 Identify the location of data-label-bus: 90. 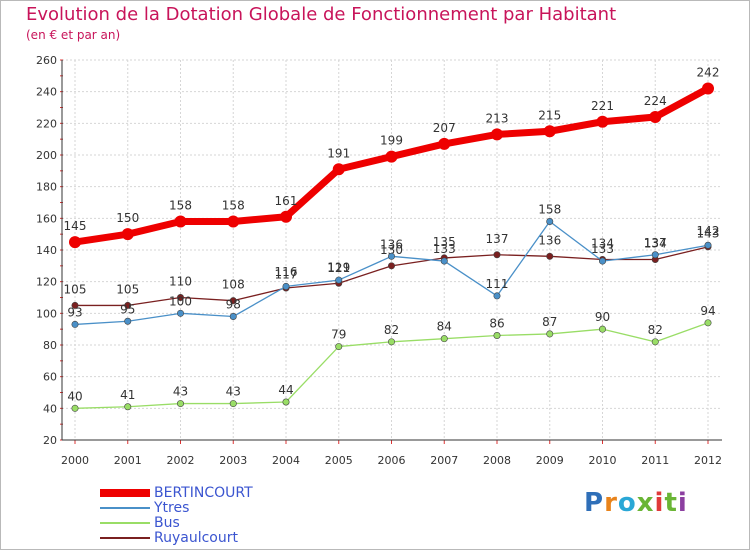
(602, 317).